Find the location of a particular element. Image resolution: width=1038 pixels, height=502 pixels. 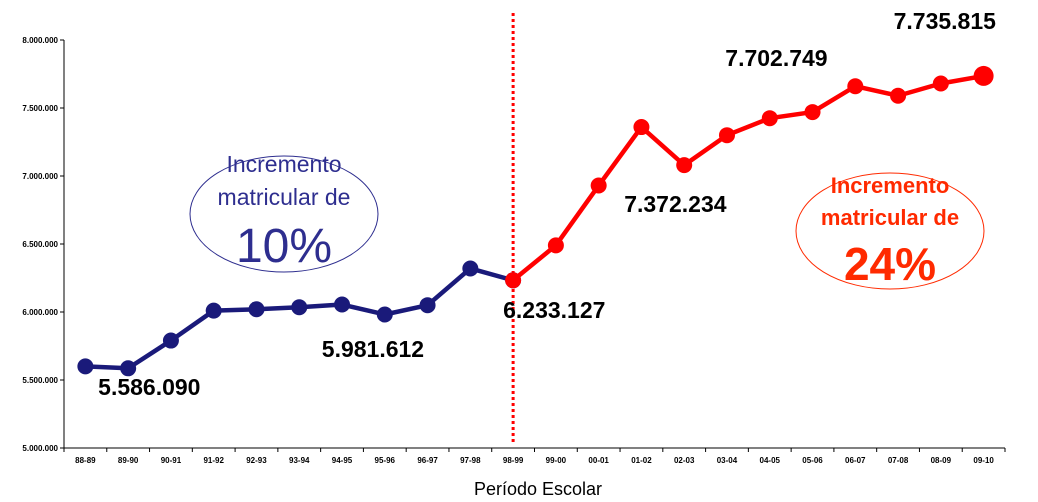

y-tick-label: 7.000.000 is located at coordinates (40, 176).